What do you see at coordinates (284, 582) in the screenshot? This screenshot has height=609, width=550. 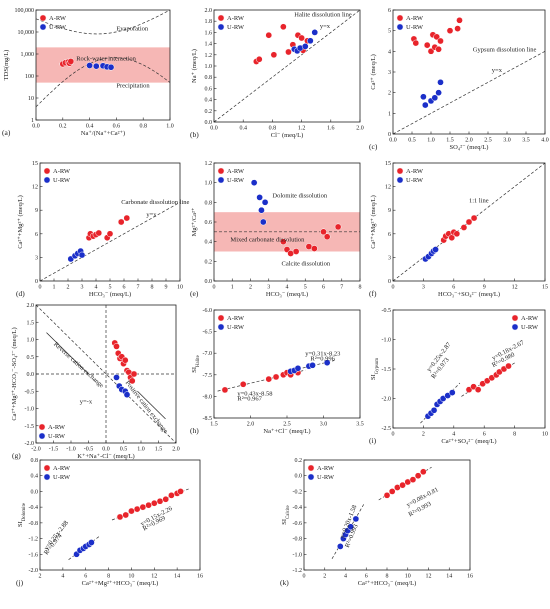 I see `panel-letter: (k)` at bounding box center [284, 582].